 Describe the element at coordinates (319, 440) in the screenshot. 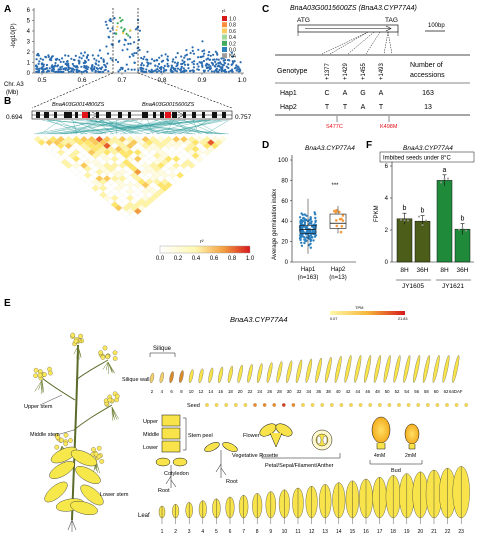

I see `panel-e-anther-left` at that location.